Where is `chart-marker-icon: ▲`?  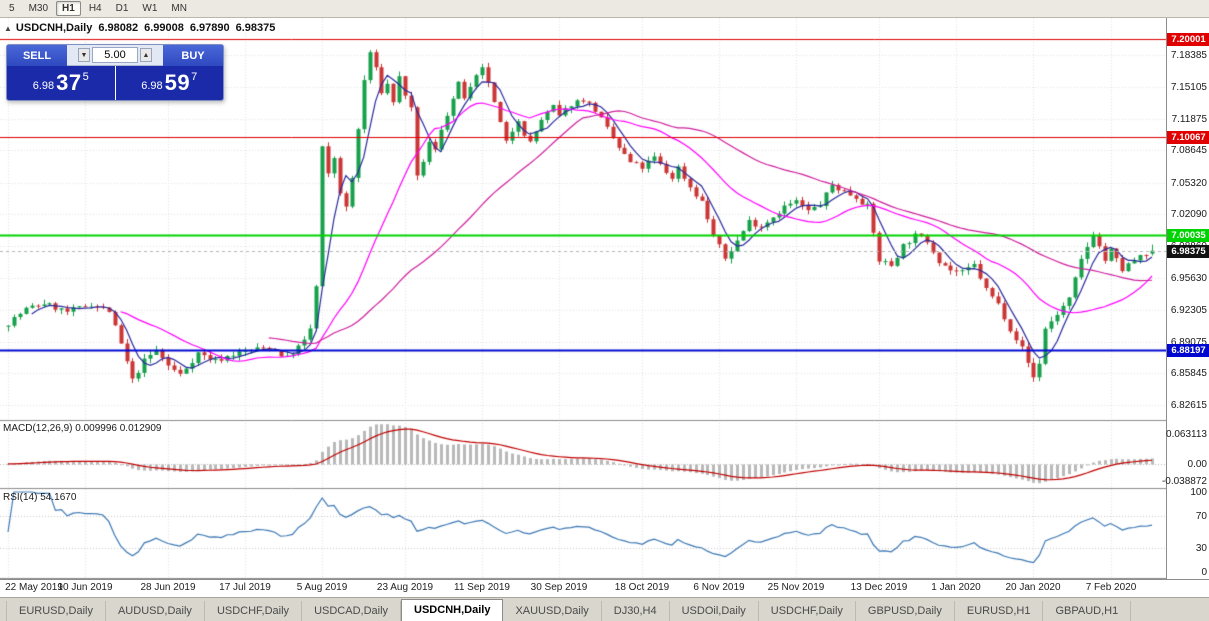 chart-marker-icon: ▲ is located at coordinates (8, 28).